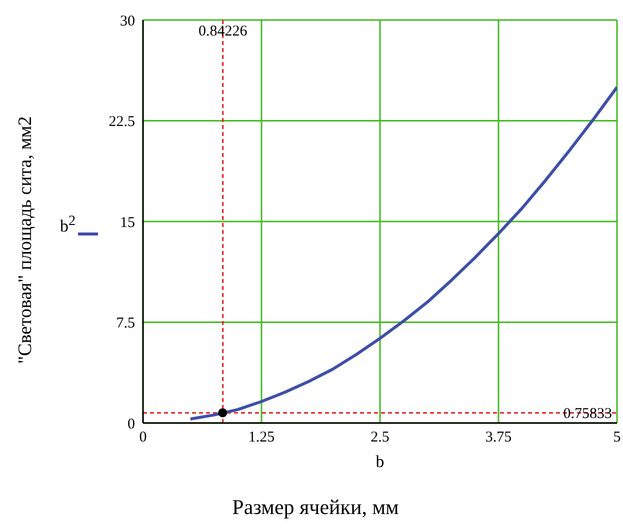 The image size is (623, 531). Describe the element at coordinates (587, 414) in the screenshot. I see `ref-line-label: 0.75833` at that location.